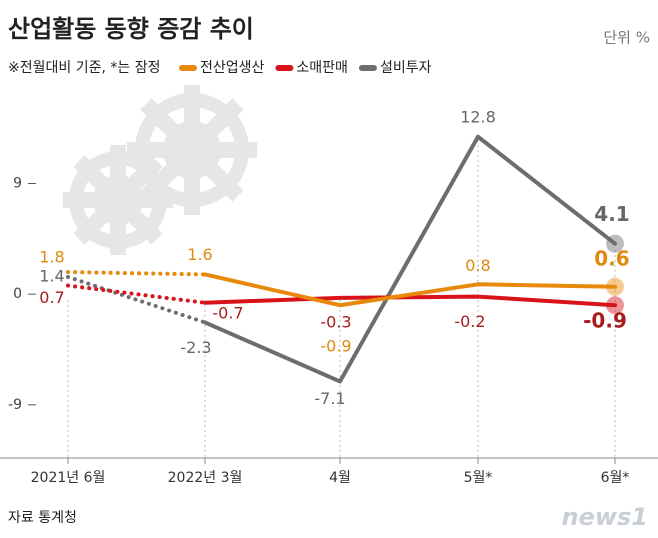  I want to click on note: ※전월대비 기준, *는 잠정, so click(84, 68).